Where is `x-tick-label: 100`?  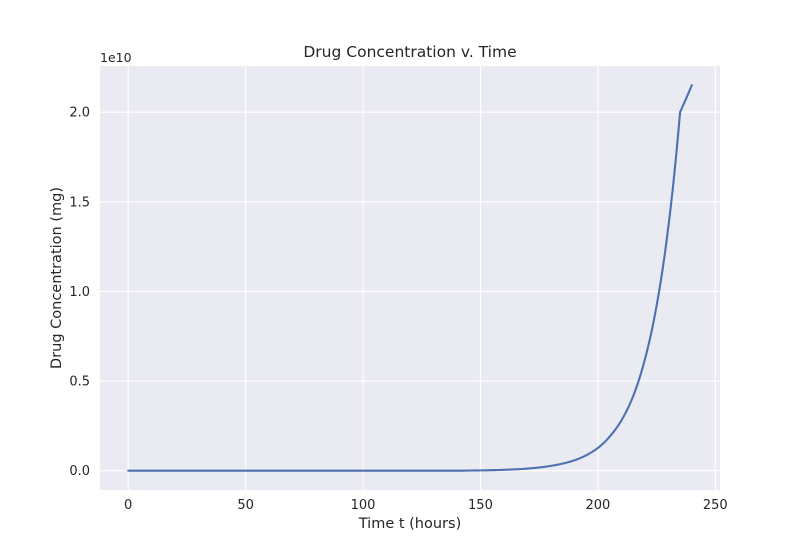
x-tick-label: 100 is located at coordinates (363, 505).